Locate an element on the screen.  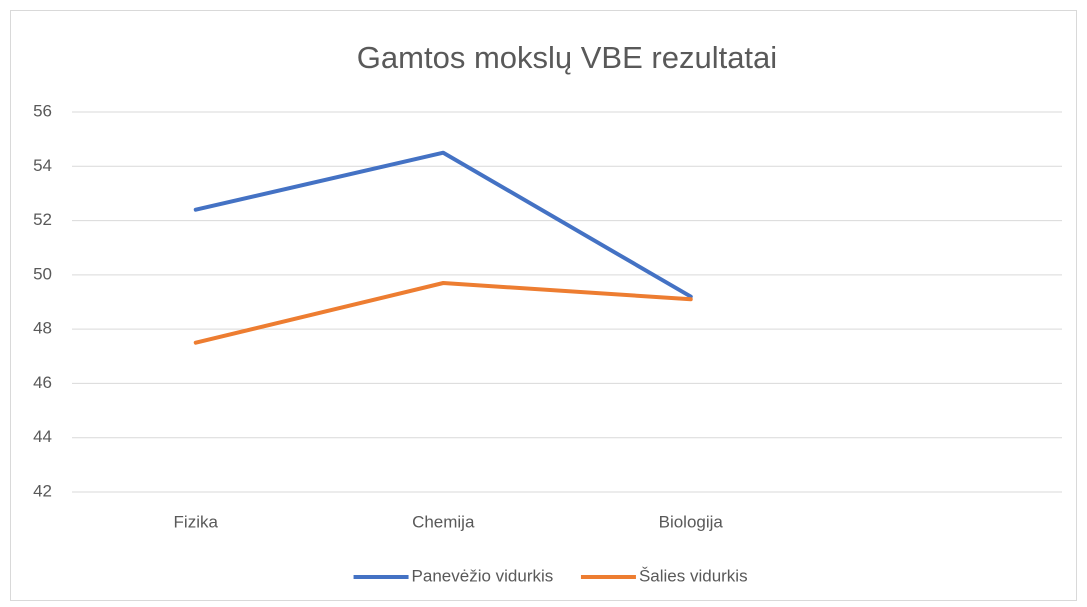
y-tick-label: 50 is located at coordinates (42, 273).